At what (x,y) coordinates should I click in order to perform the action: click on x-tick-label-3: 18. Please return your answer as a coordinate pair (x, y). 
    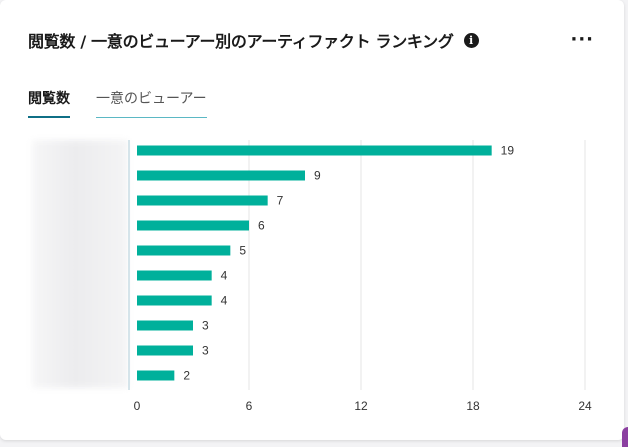
    Looking at the image, I should click on (473, 406).